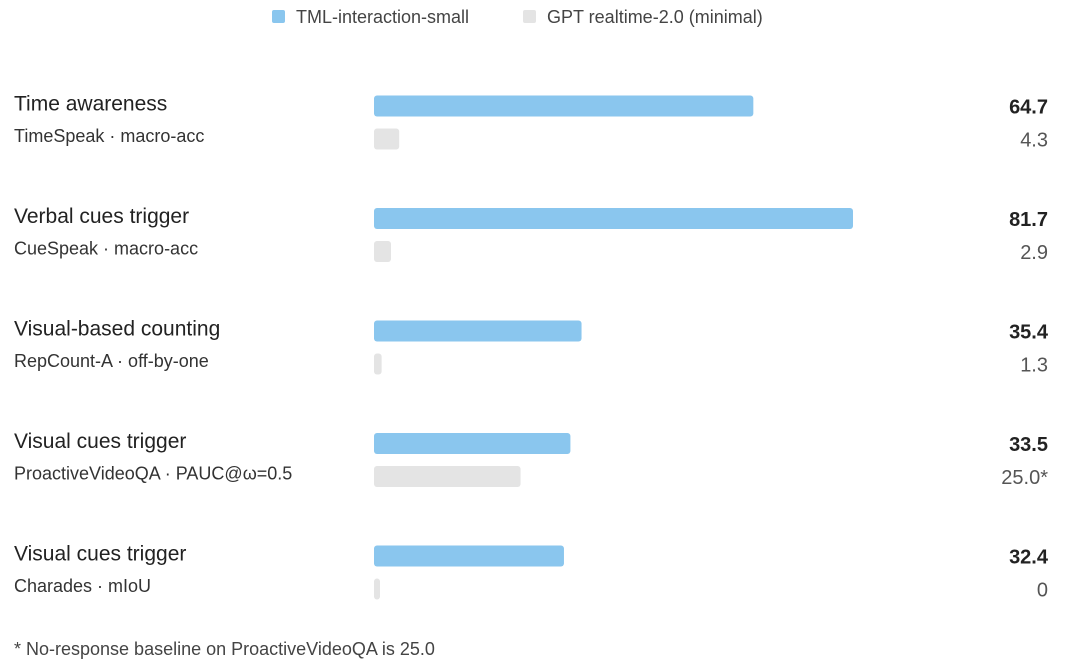  I want to click on value-label: 1.3, so click(1034, 365).